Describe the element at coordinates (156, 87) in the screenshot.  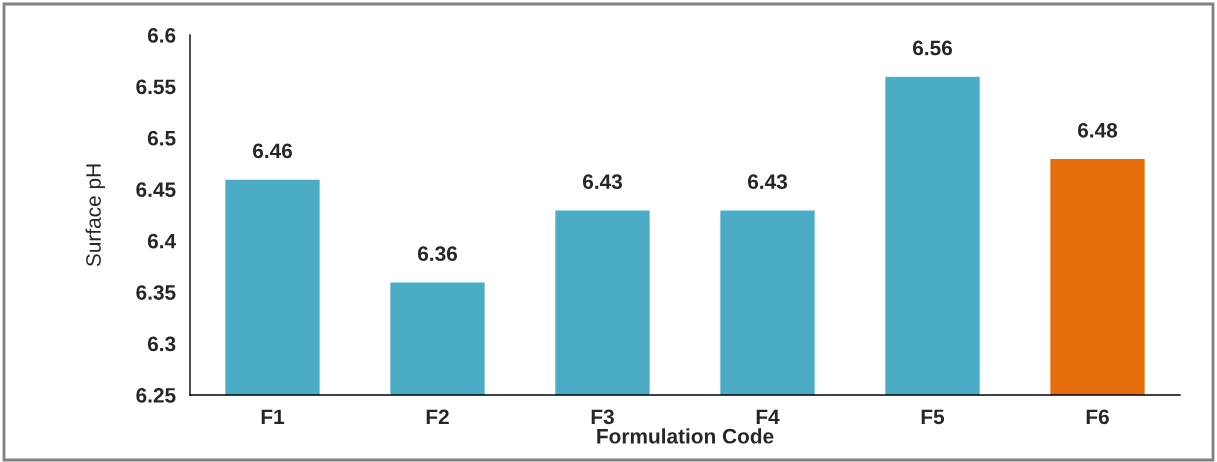
I see `y-tick-label: 6.55` at that location.